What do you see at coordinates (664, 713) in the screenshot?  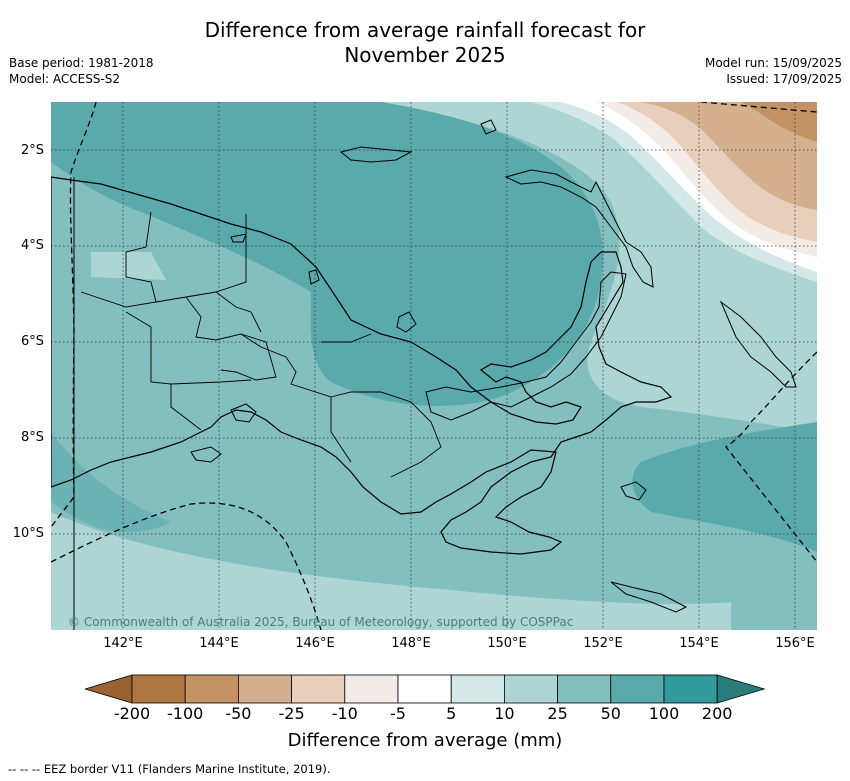 I see `colorbar-tick-label: 100` at bounding box center [664, 713].